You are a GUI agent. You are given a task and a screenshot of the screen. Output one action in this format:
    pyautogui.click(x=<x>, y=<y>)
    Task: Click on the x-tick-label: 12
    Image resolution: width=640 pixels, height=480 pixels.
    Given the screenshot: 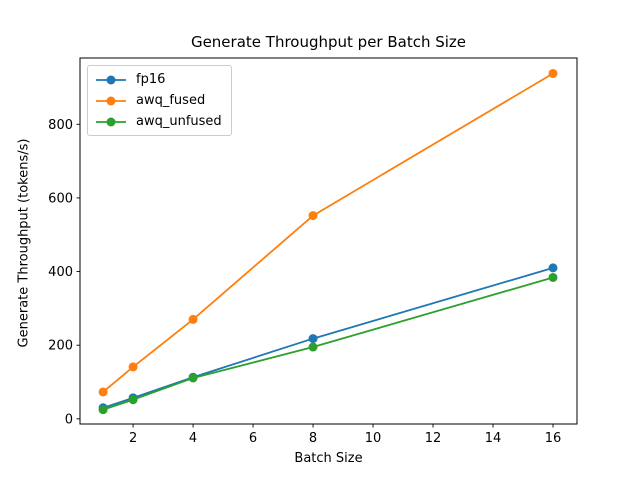 What is the action you would take?
    pyautogui.click(x=433, y=438)
    